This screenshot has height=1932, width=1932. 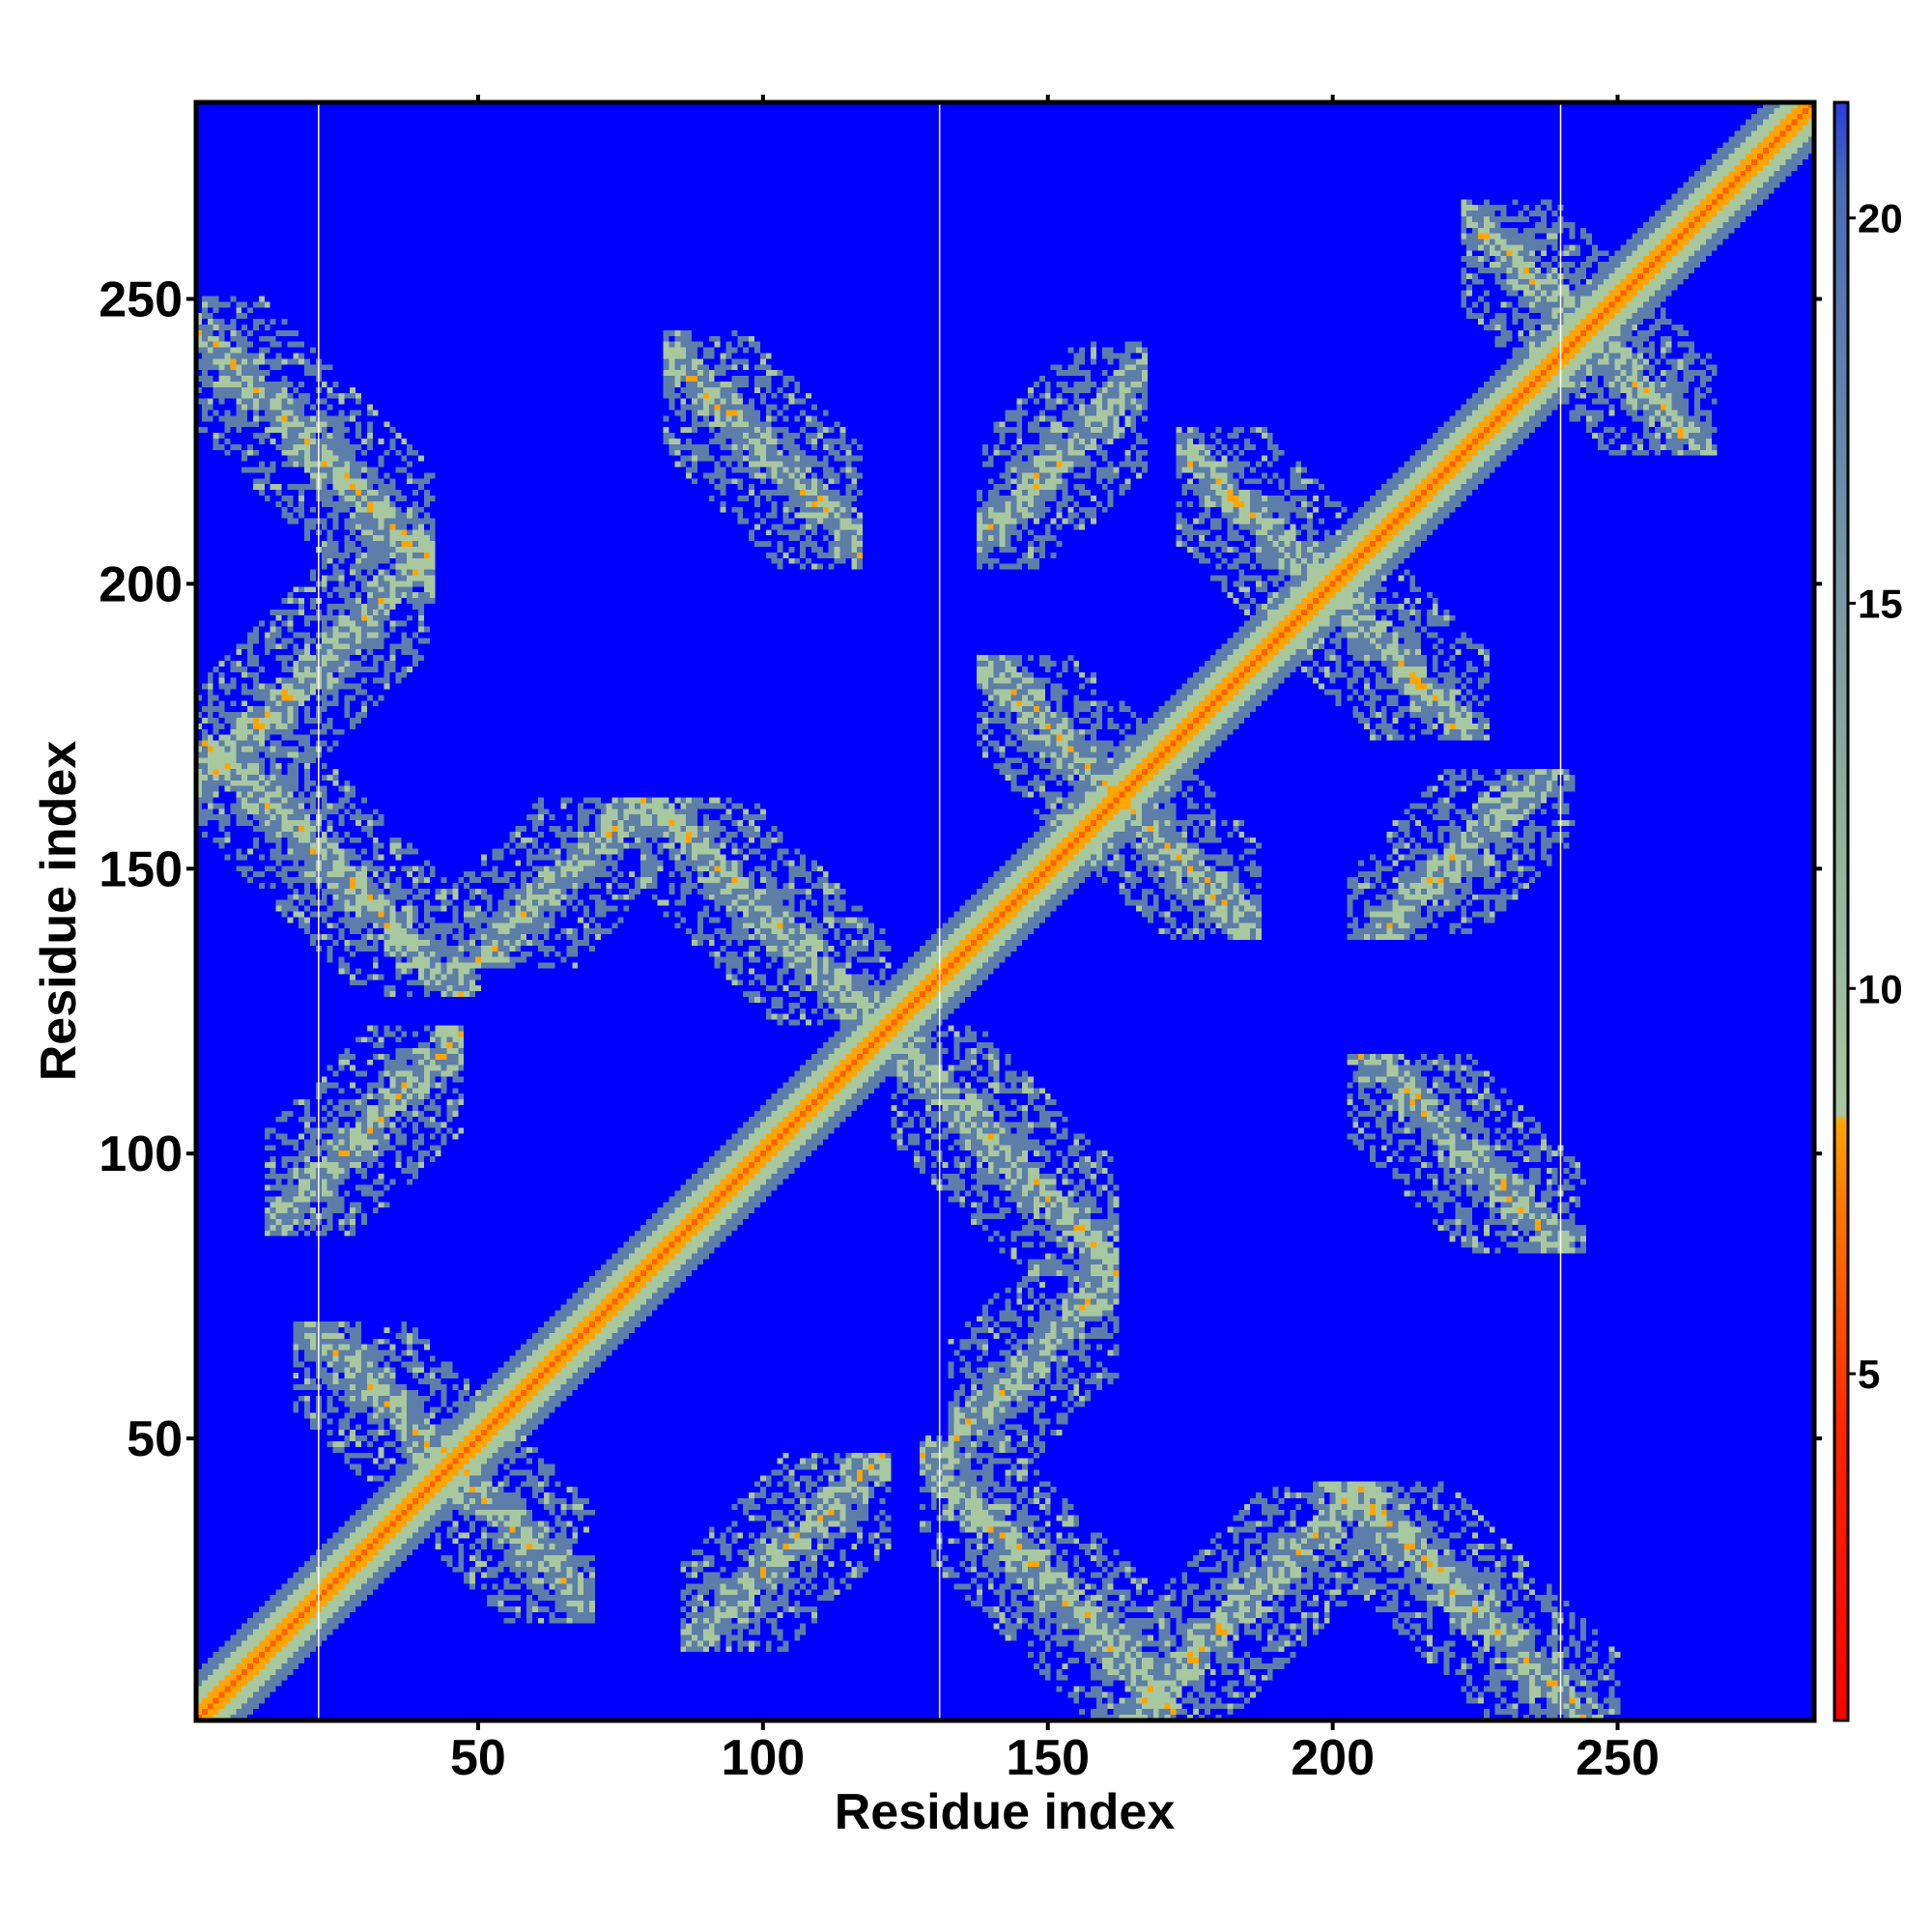 I want to click on y-tick-label: 100, so click(x=141, y=1154).